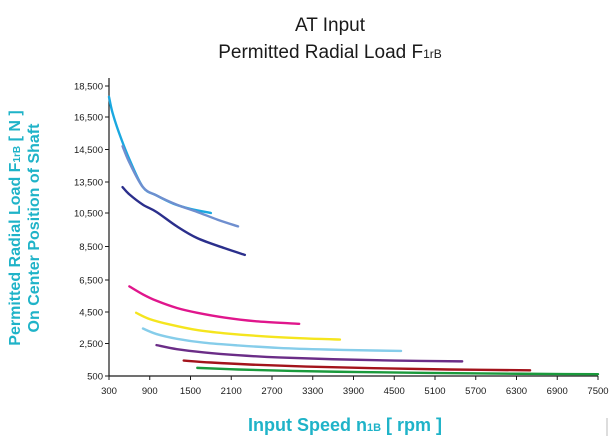  What do you see at coordinates (91, 281) in the screenshot?
I see `y-tick-label: 6,500` at bounding box center [91, 281].